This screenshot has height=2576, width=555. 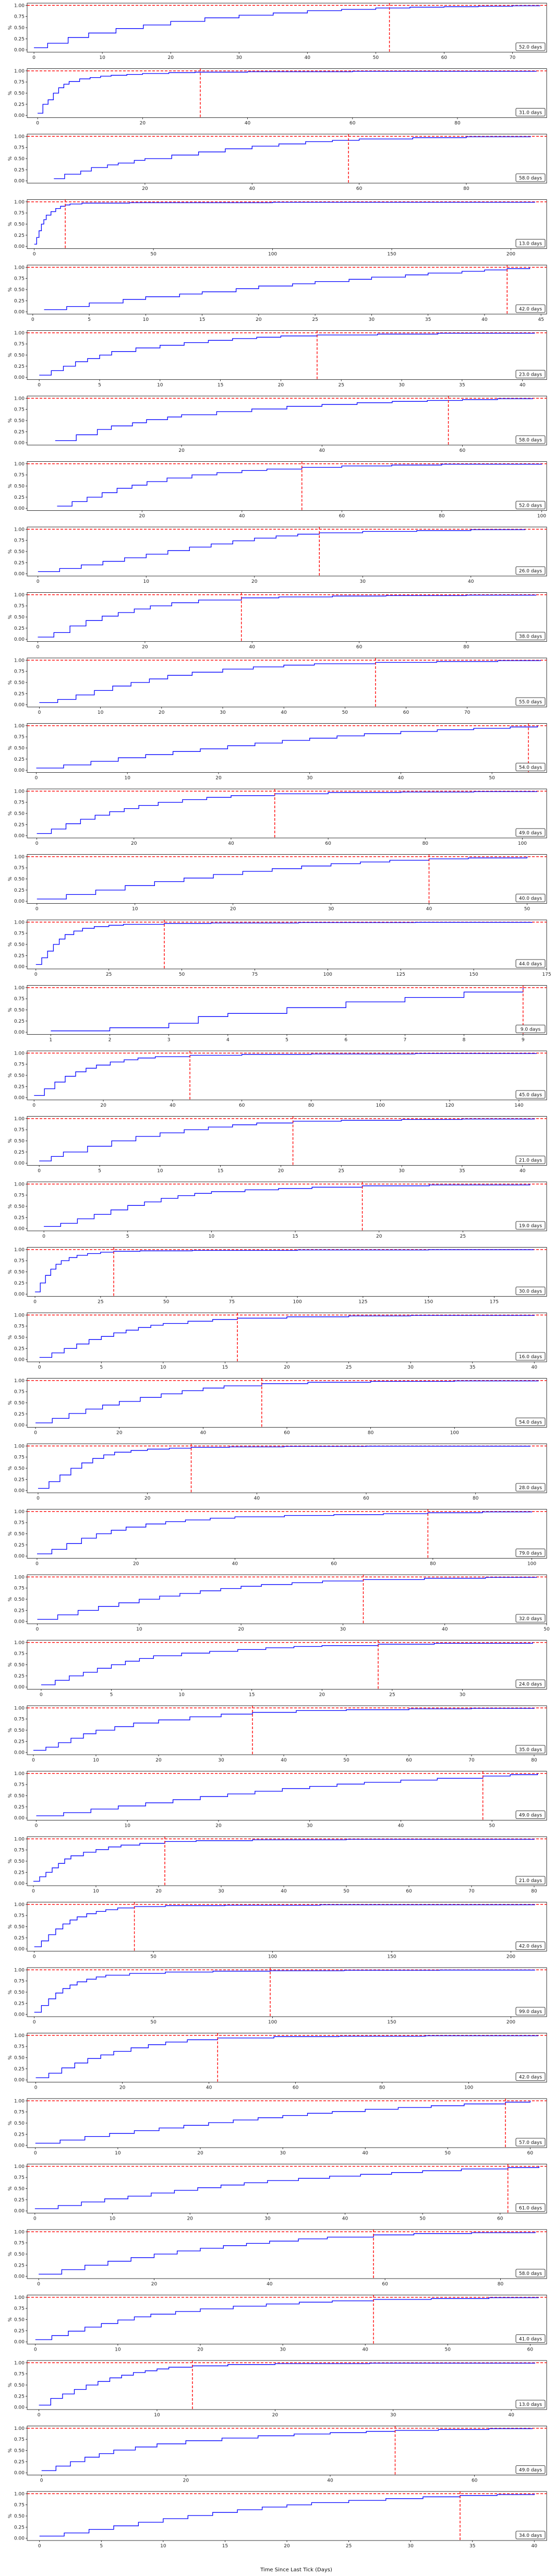 What do you see at coordinates (530, 768) in the screenshot?
I see `threshold-badge-label: 54.0 days` at bounding box center [530, 768].